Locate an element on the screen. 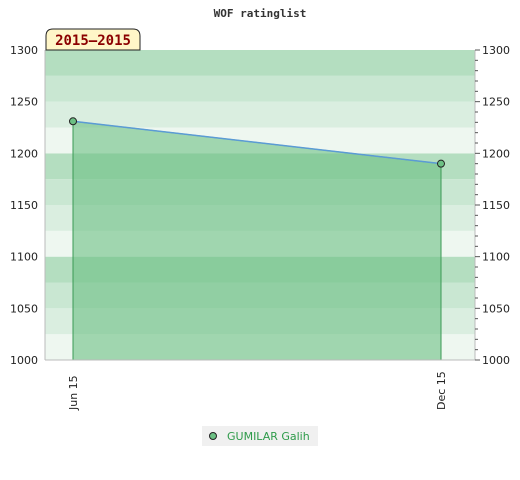  x-tick-label: Dec 15 is located at coordinates (441, 390).